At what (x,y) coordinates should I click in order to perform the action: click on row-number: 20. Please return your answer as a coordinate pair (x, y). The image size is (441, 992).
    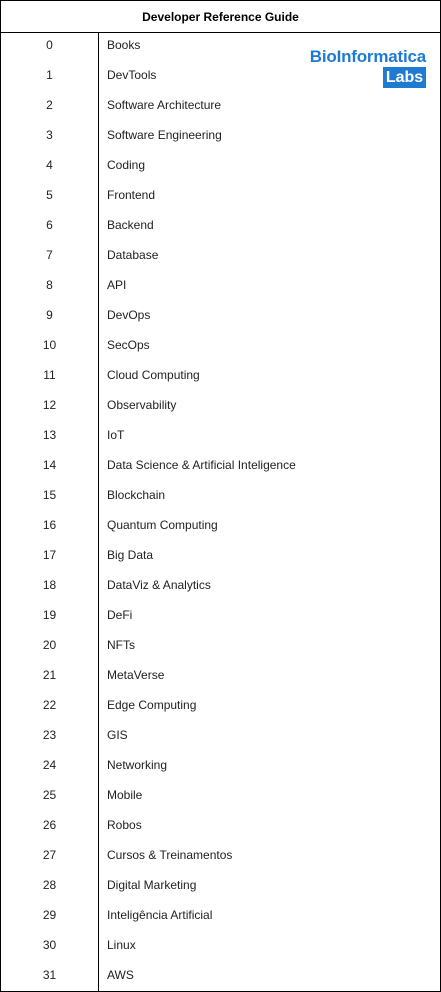
    Looking at the image, I should click on (49, 645).